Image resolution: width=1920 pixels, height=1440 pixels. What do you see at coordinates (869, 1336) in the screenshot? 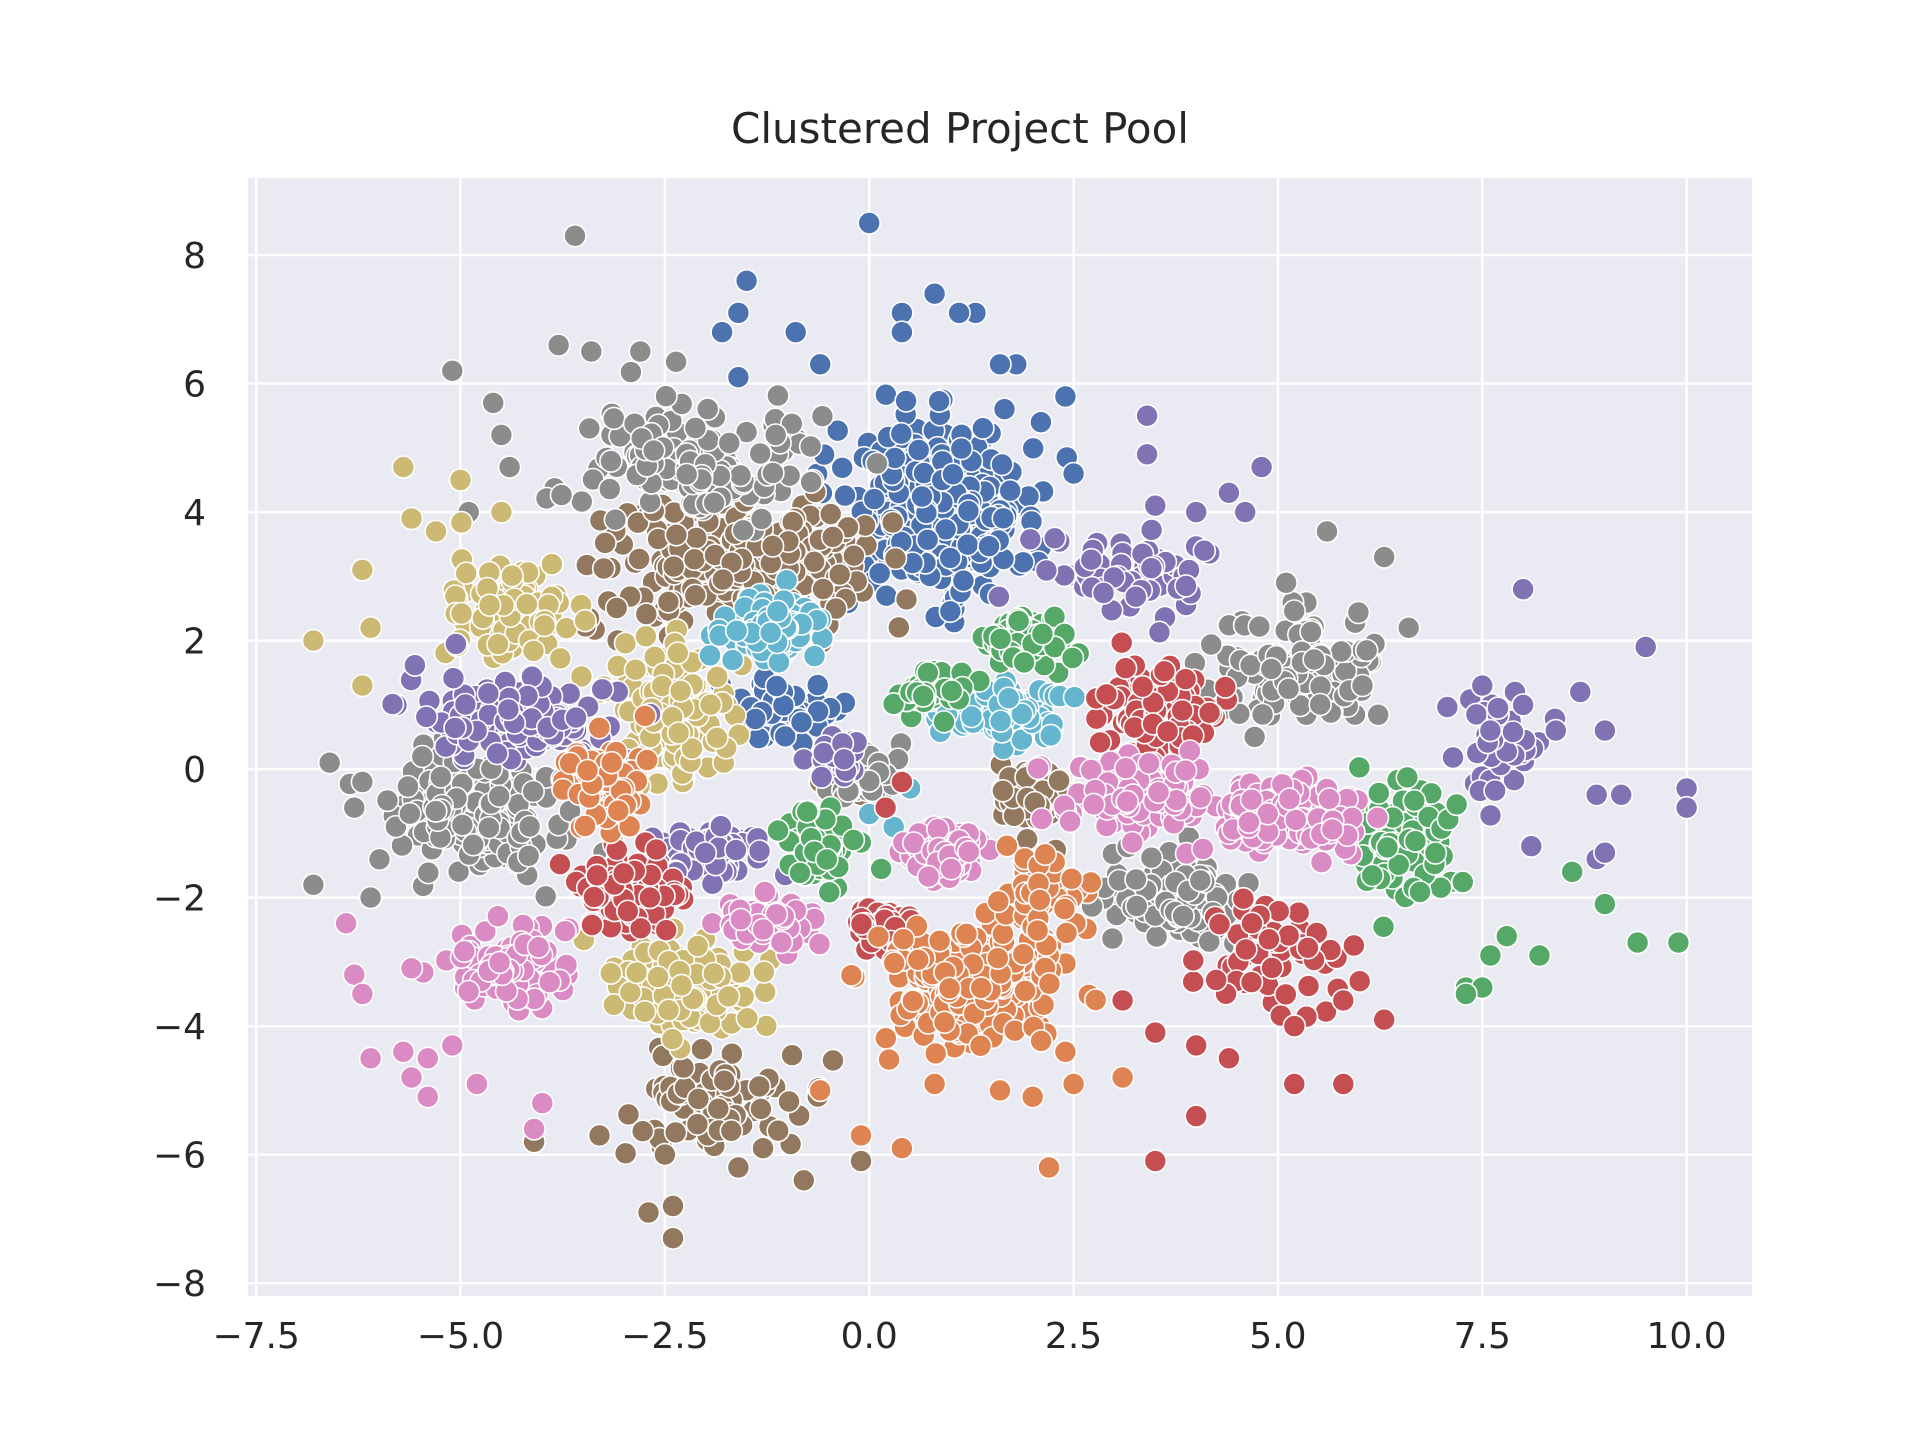
I see `x-tick-label: 0.0` at bounding box center [869, 1336].